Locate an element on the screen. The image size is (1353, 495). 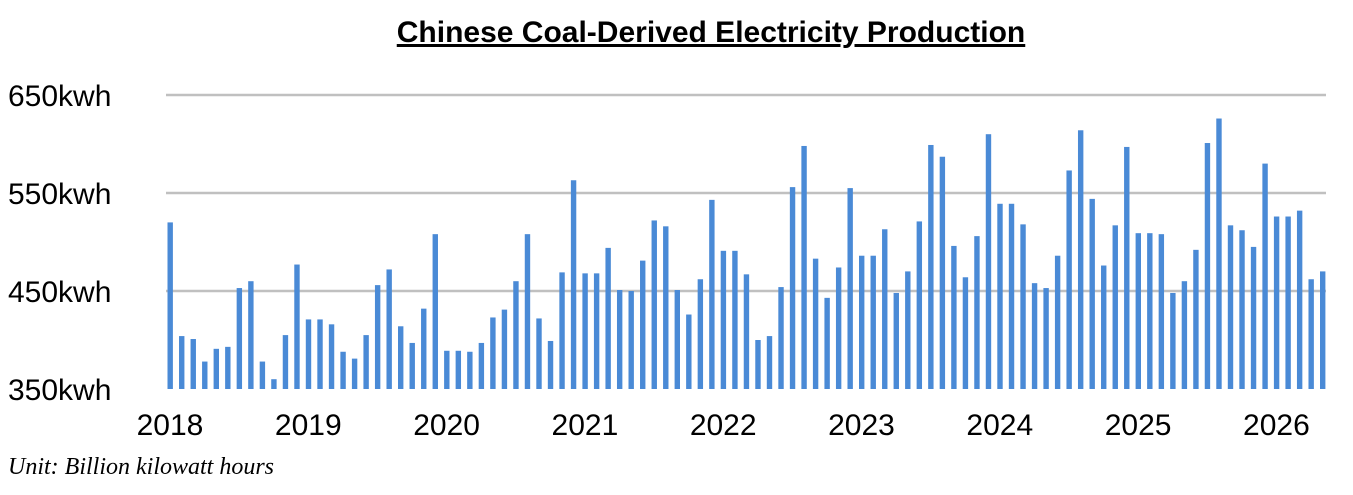
y-tick-label: 350kwh is located at coordinates (59, 390).